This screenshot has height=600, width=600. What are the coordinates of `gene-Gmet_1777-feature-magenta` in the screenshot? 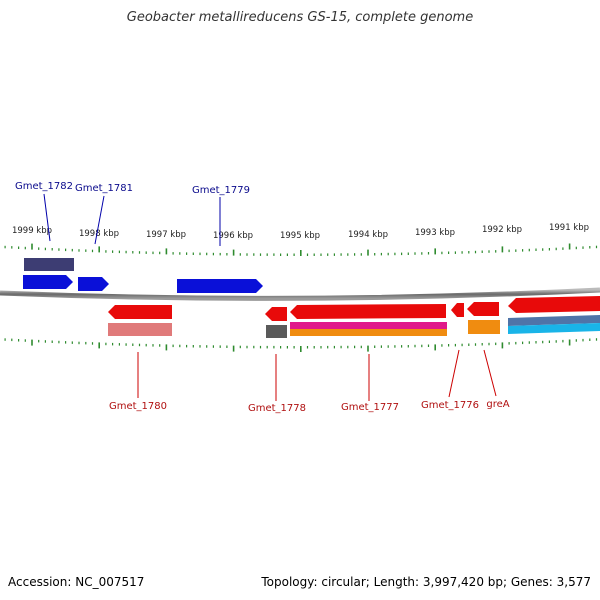 It's located at (368, 325).